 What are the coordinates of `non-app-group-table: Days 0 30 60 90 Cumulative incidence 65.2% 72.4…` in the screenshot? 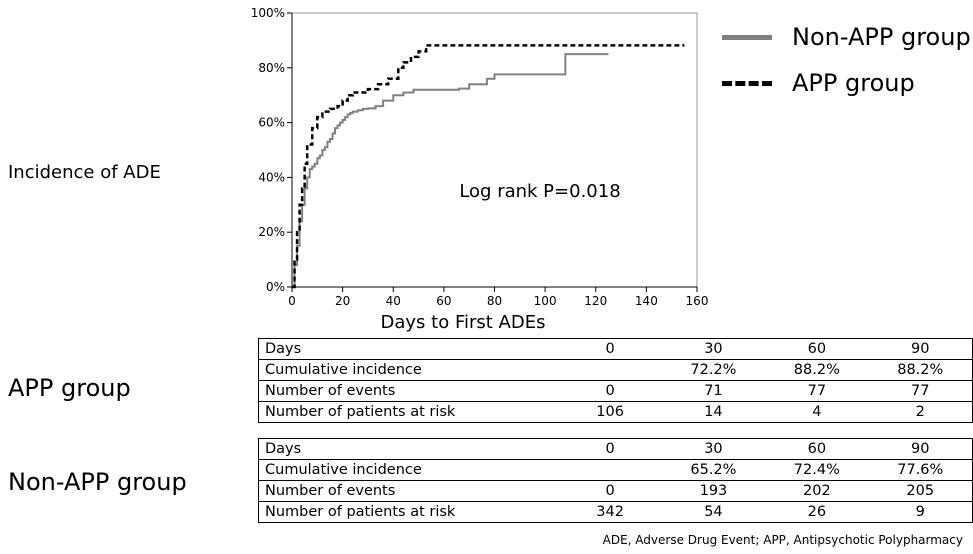 It's located at (615, 480).